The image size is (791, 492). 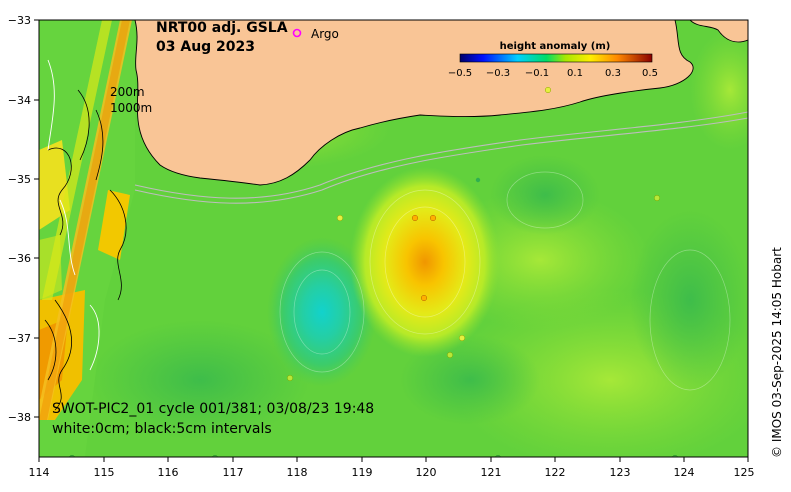 What do you see at coordinates (426, 472) in the screenshot?
I see `x-tick-label: 120` at bounding box center [426, 472].